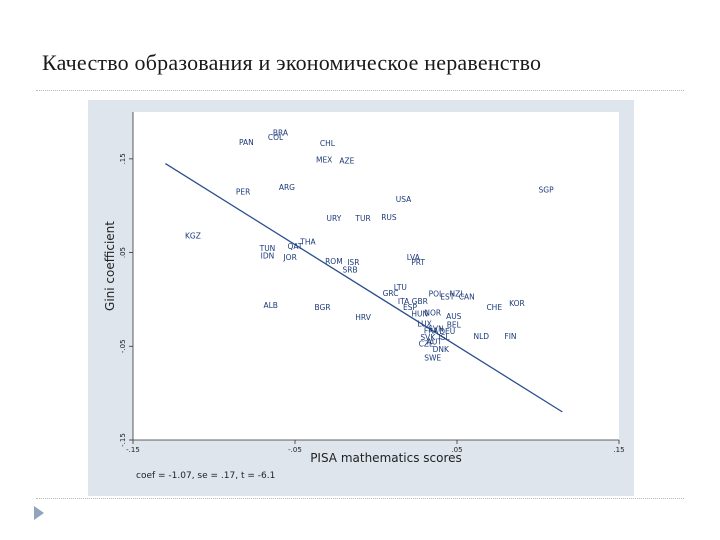  What do you see at coordinates (400, 287) in the screenshot?
I see `point-label-ltu: LTU` at bounding box center [400, 287].